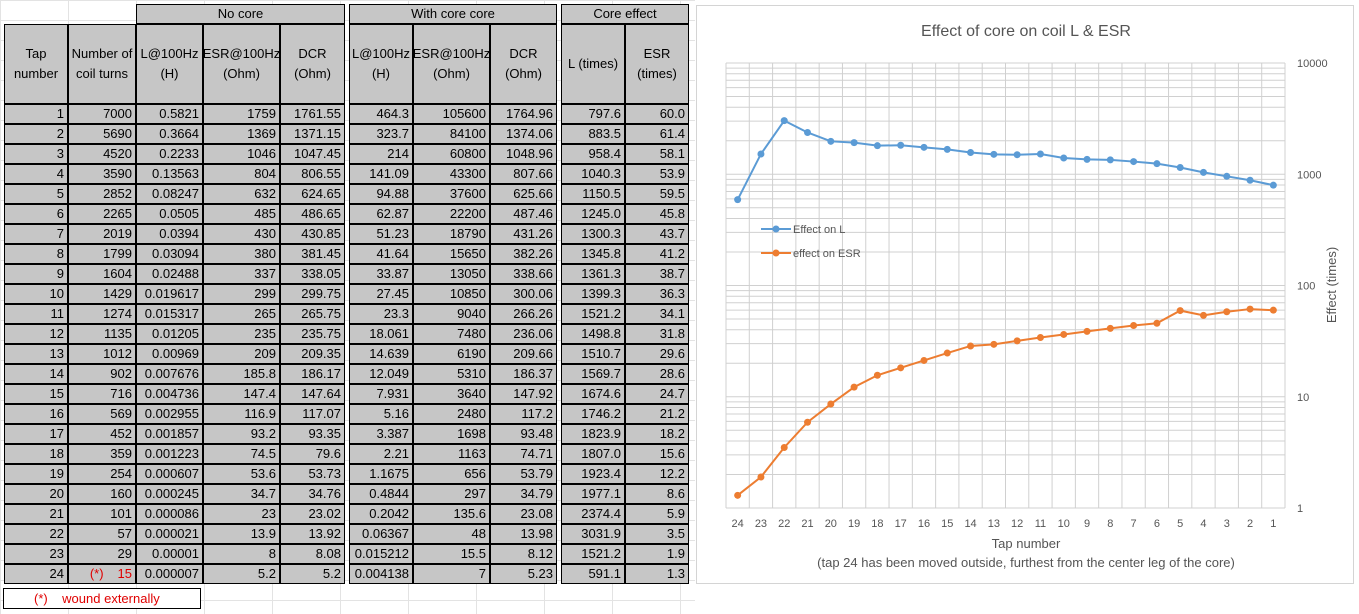  Describe the element at coordinates (381, 434) in the screenshot. I see `table-cell: 3.387` at that location.